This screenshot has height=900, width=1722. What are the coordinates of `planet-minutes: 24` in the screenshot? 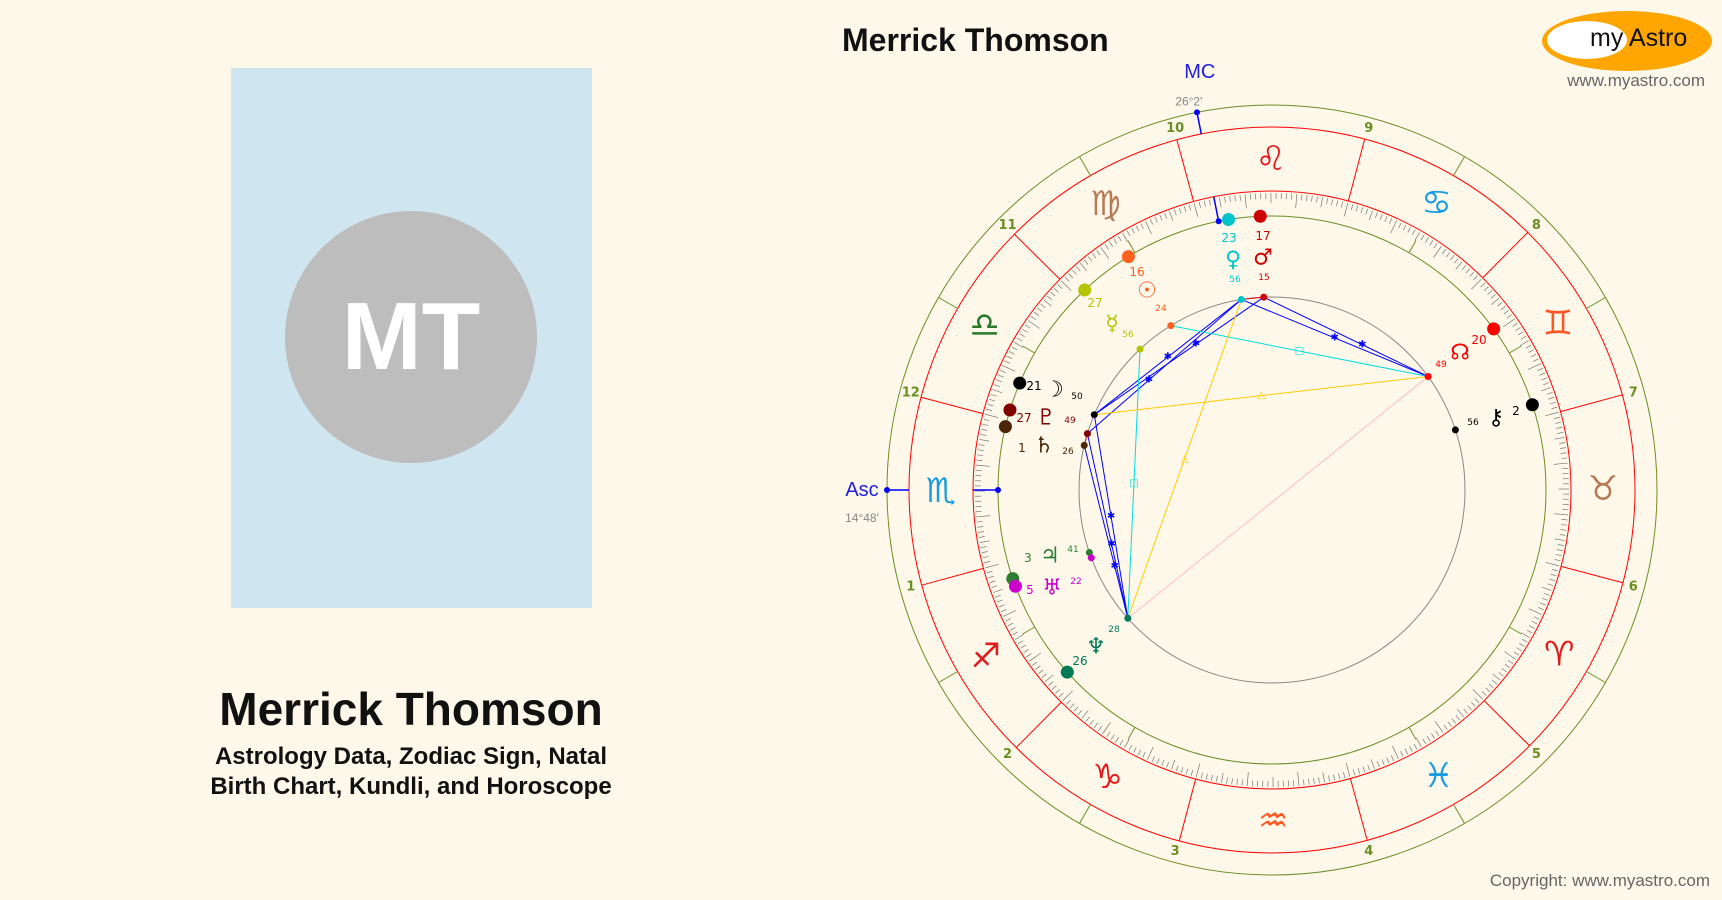 It's located at (1161, 309).